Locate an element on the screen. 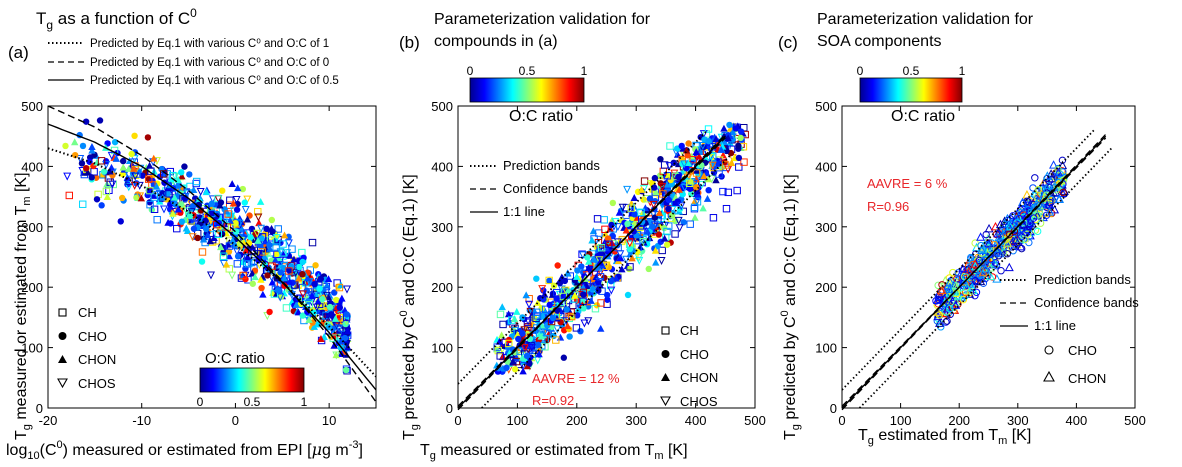 The width and height of the screenshot is (1182, 467). point-circle-a887 is located at coordinates (302, 274).